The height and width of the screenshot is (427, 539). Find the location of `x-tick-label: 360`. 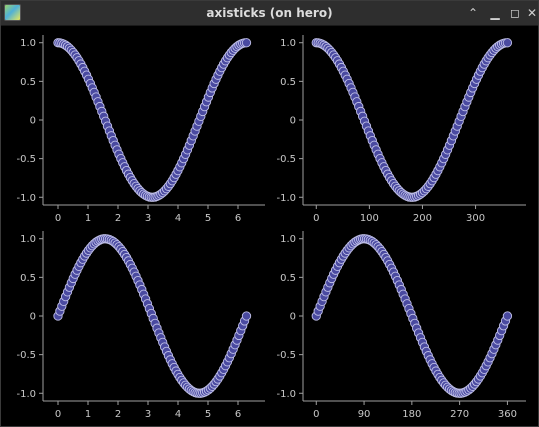

x-tick-label: 360 is located at coordinates (507, 414).